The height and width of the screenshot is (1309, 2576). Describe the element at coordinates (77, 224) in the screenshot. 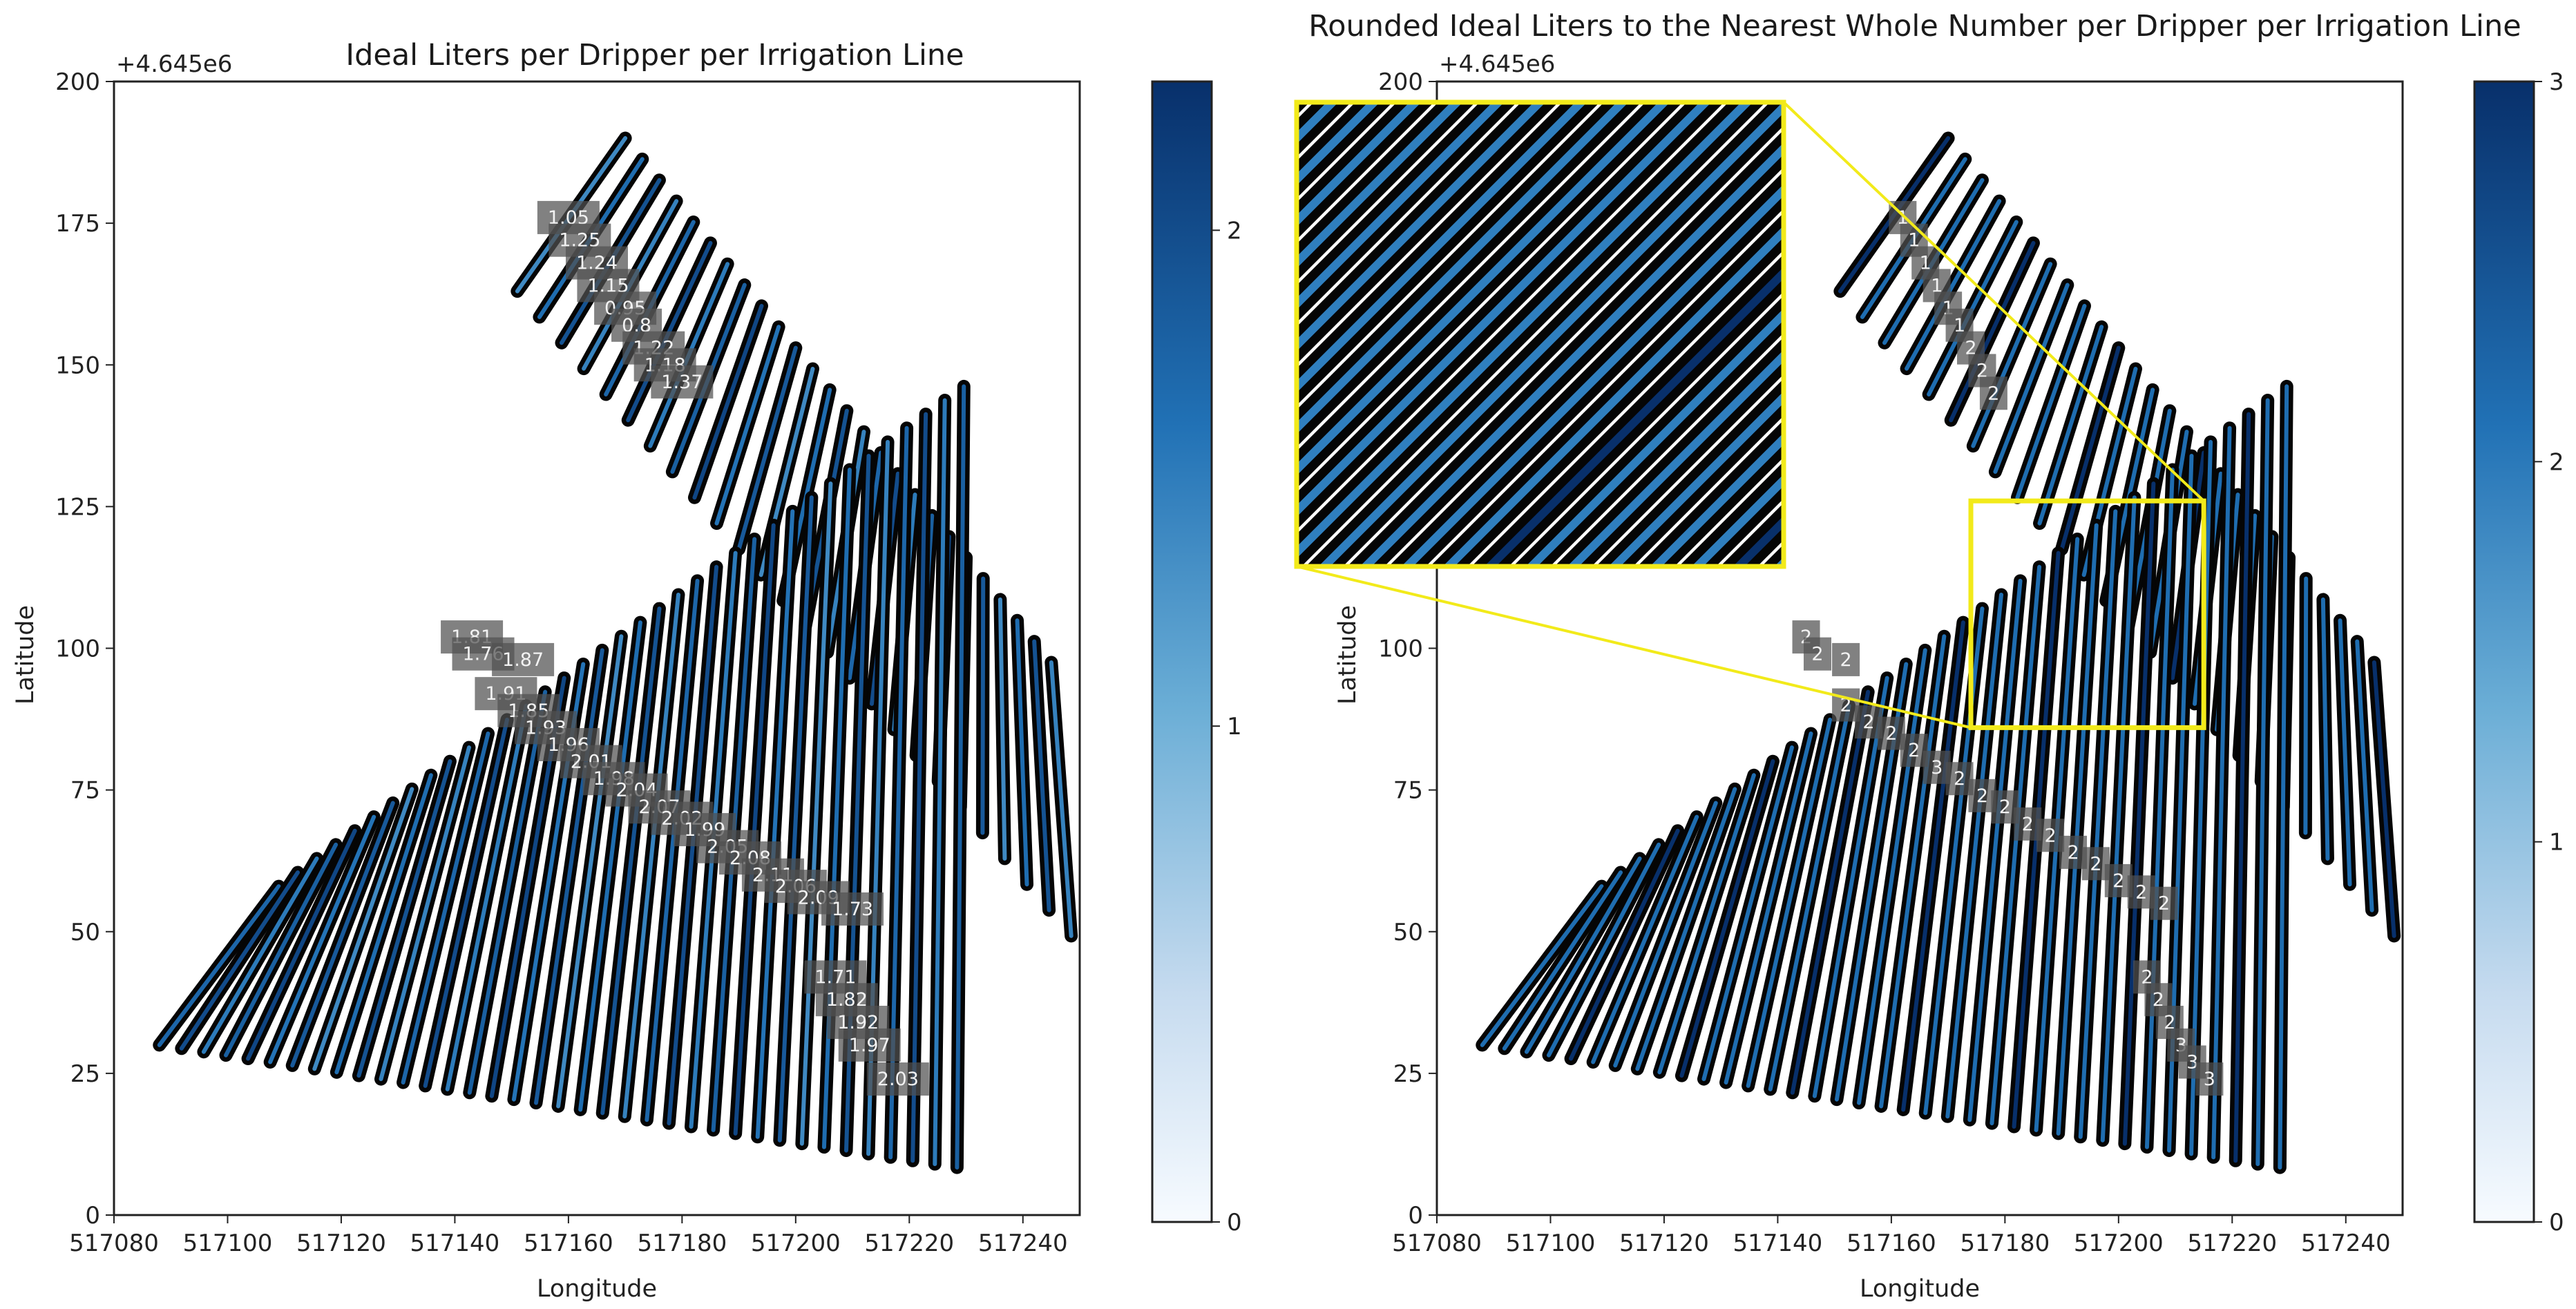

I see `y-tick-label: 175` at that location.